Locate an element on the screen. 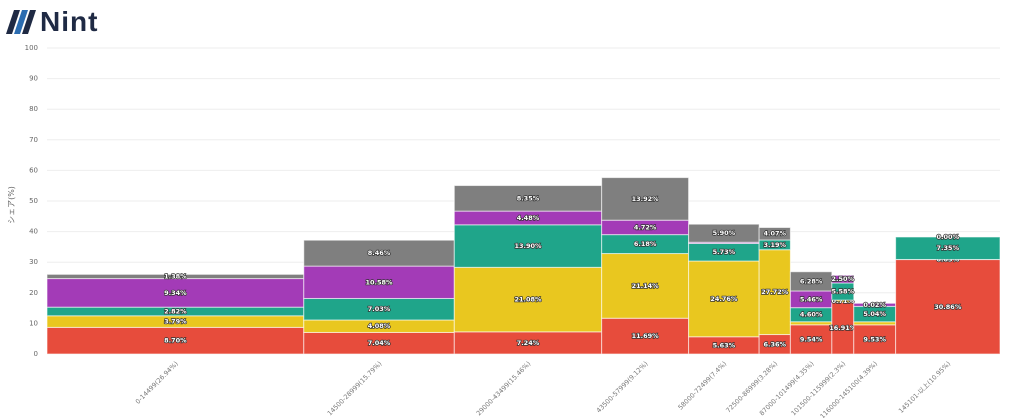 Image resolution: width=1024 pixels, height=418 pixels. x-tick-label: 29000-43499(15.46%) is located at coordinates (504, 389).